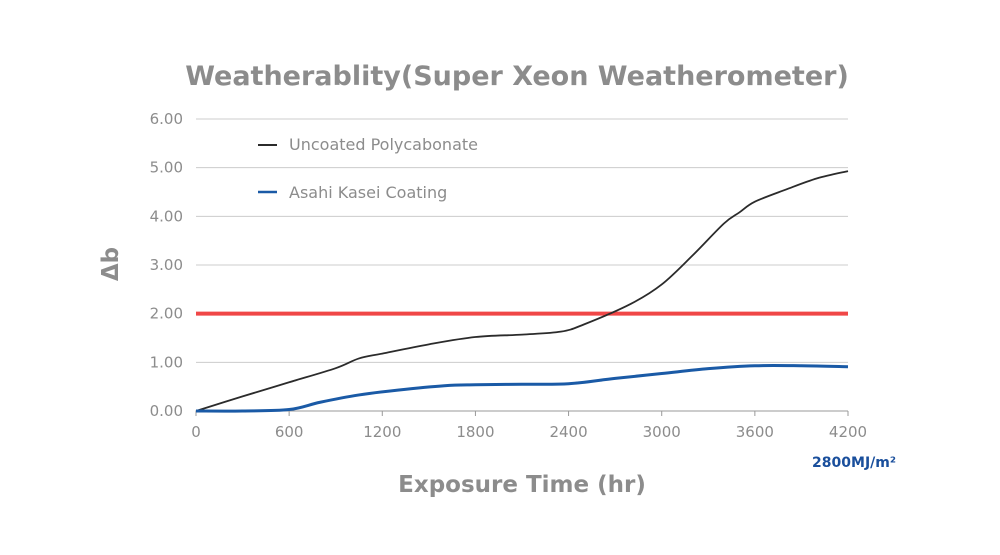  Describe the element at coordinates (383, 144) in the screenshot. I see `legend-label-uncoated: Uncoated Polycabonate` at that location.